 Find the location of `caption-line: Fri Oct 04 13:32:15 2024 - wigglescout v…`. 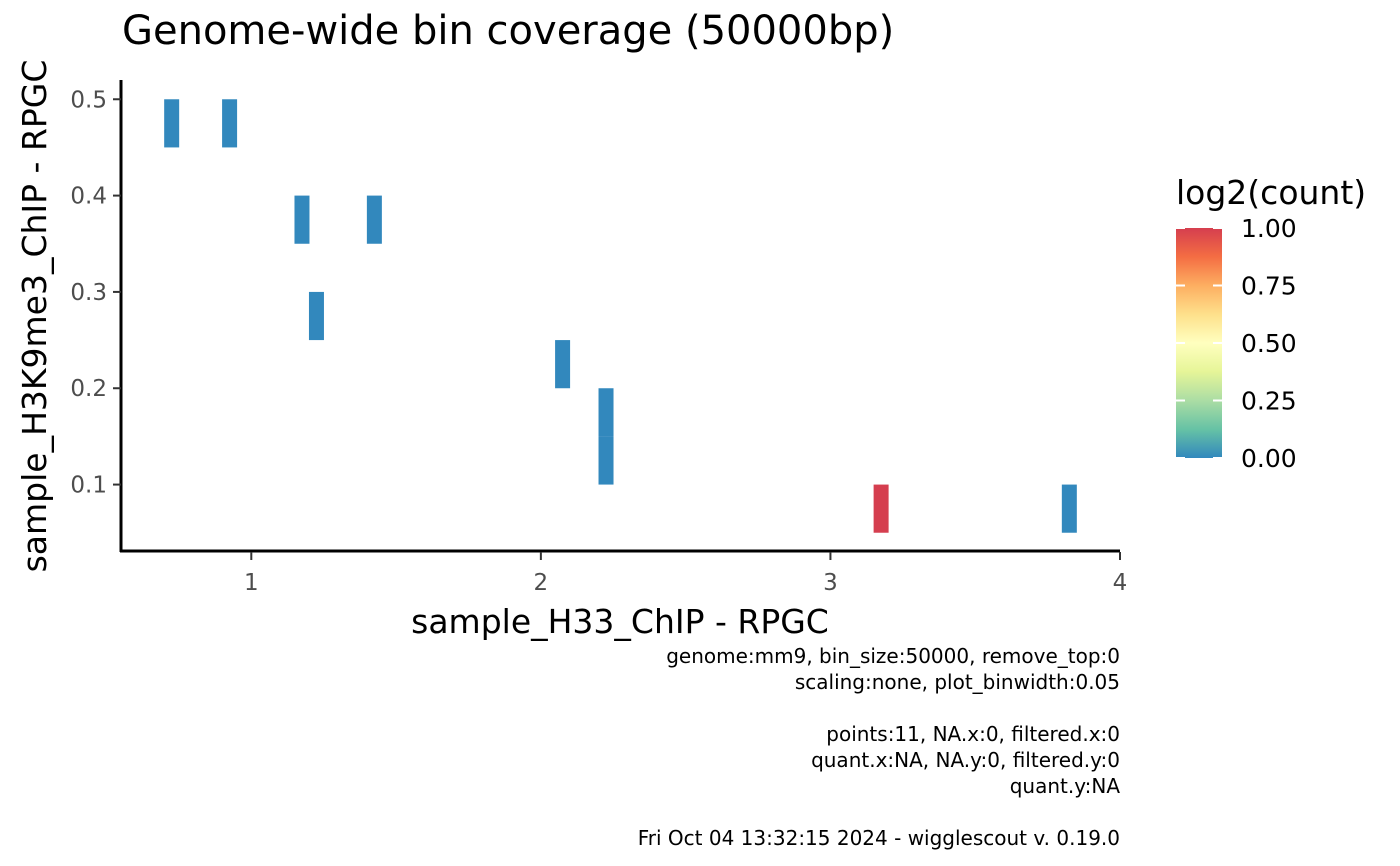

caption-line: Fri Oct 04 13:32:15 2024 - wigglescout v… is located at coordinates (878, 838).